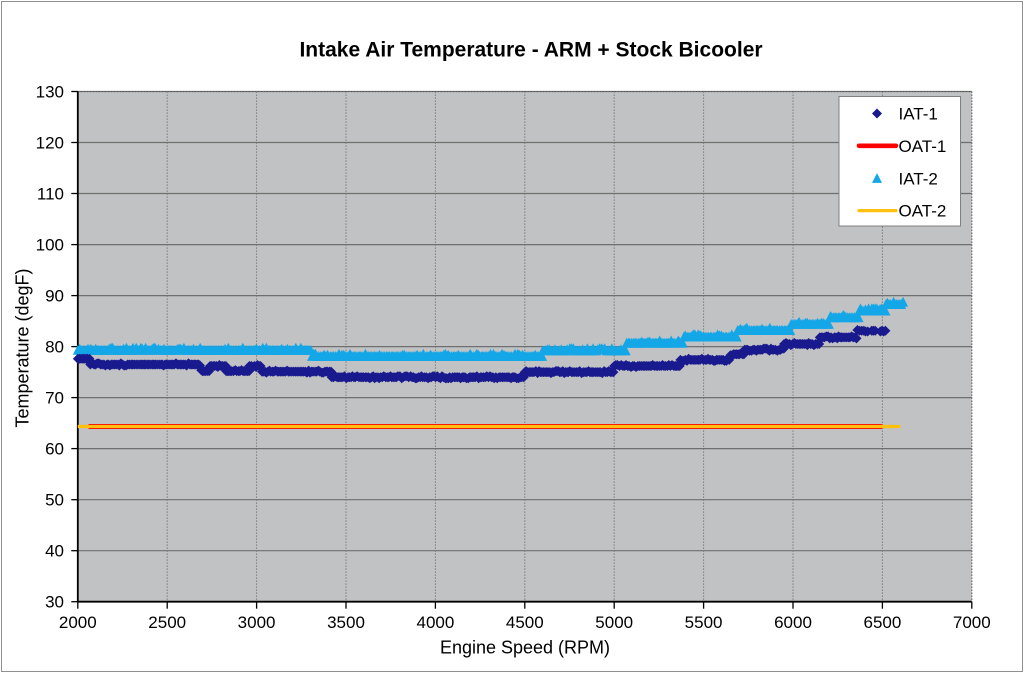  I want to click on svg-text: 6000, so click(793, 622).